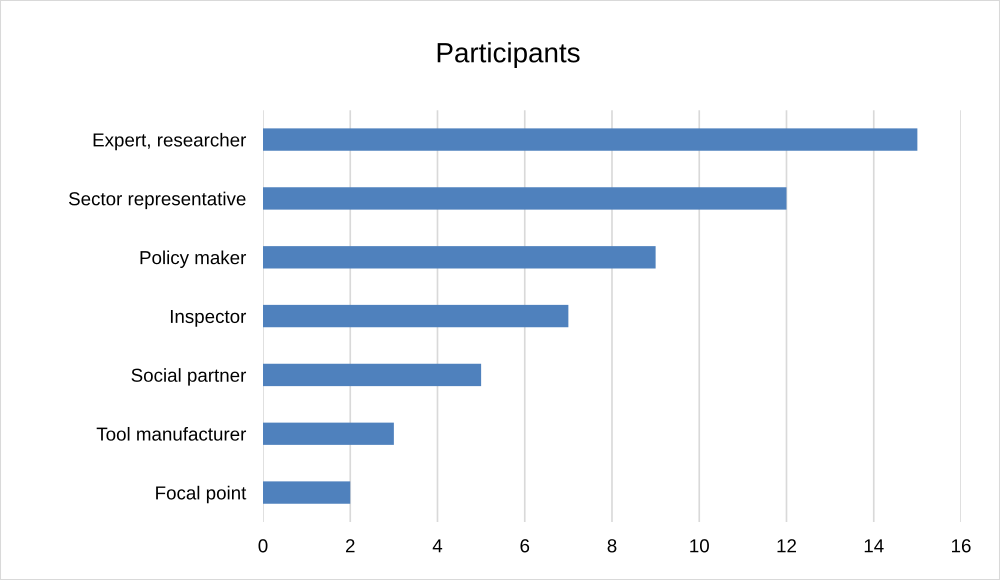  I want to click on x-tick-label: 4, so click(437, 545).